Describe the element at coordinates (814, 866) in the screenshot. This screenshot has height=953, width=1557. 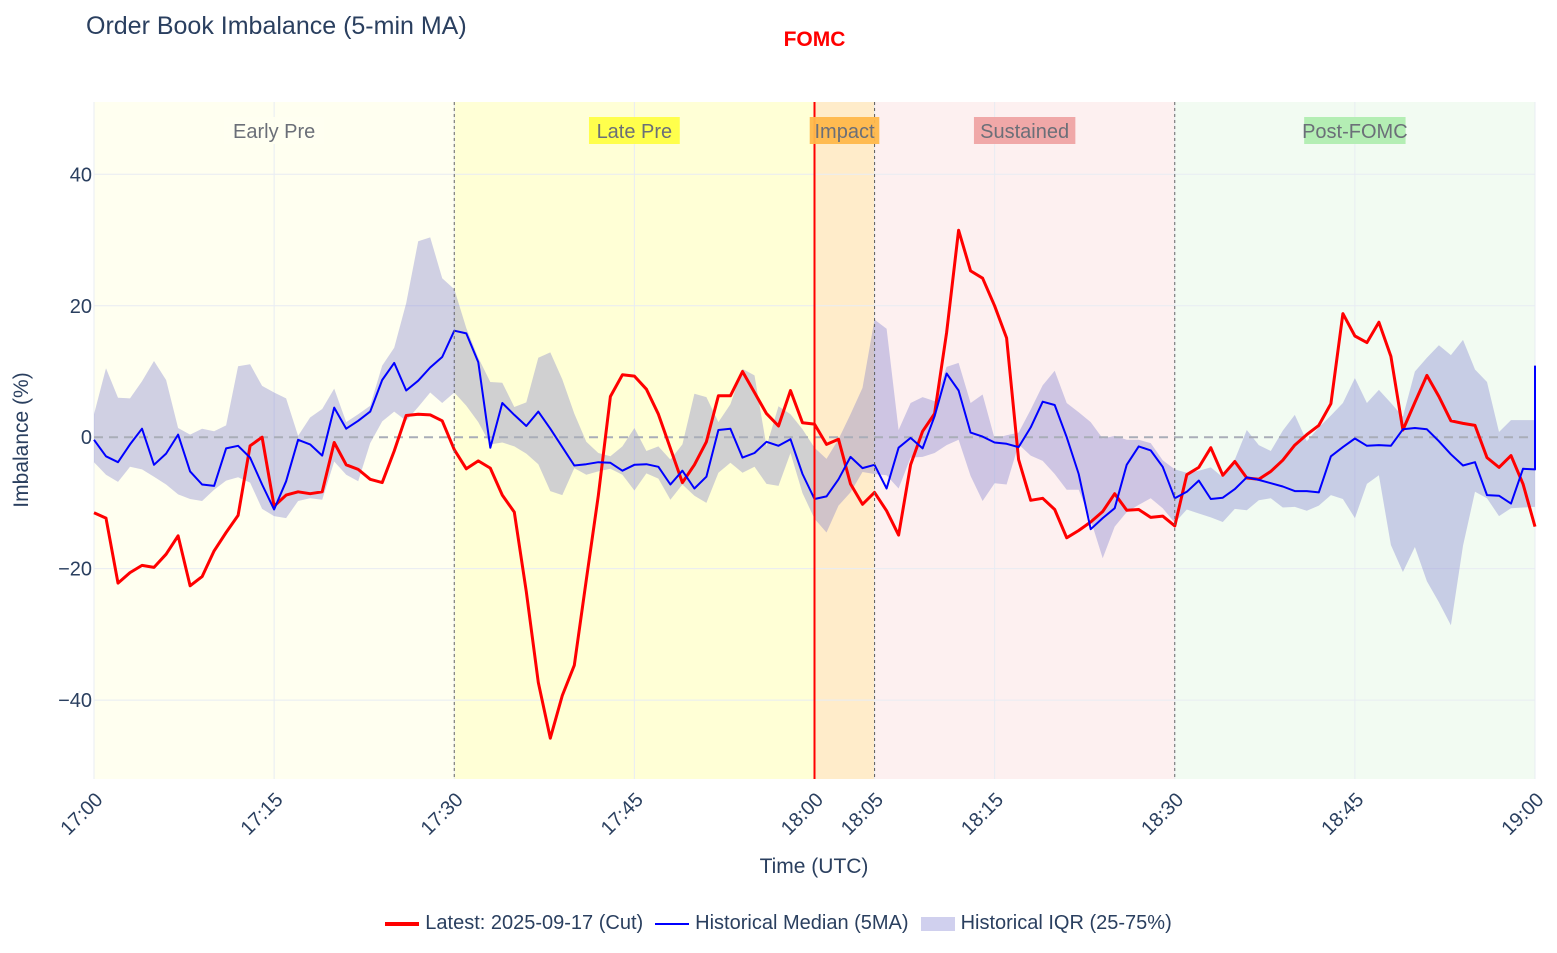
I see `x-axis-title: Time (UTC)` at that location.